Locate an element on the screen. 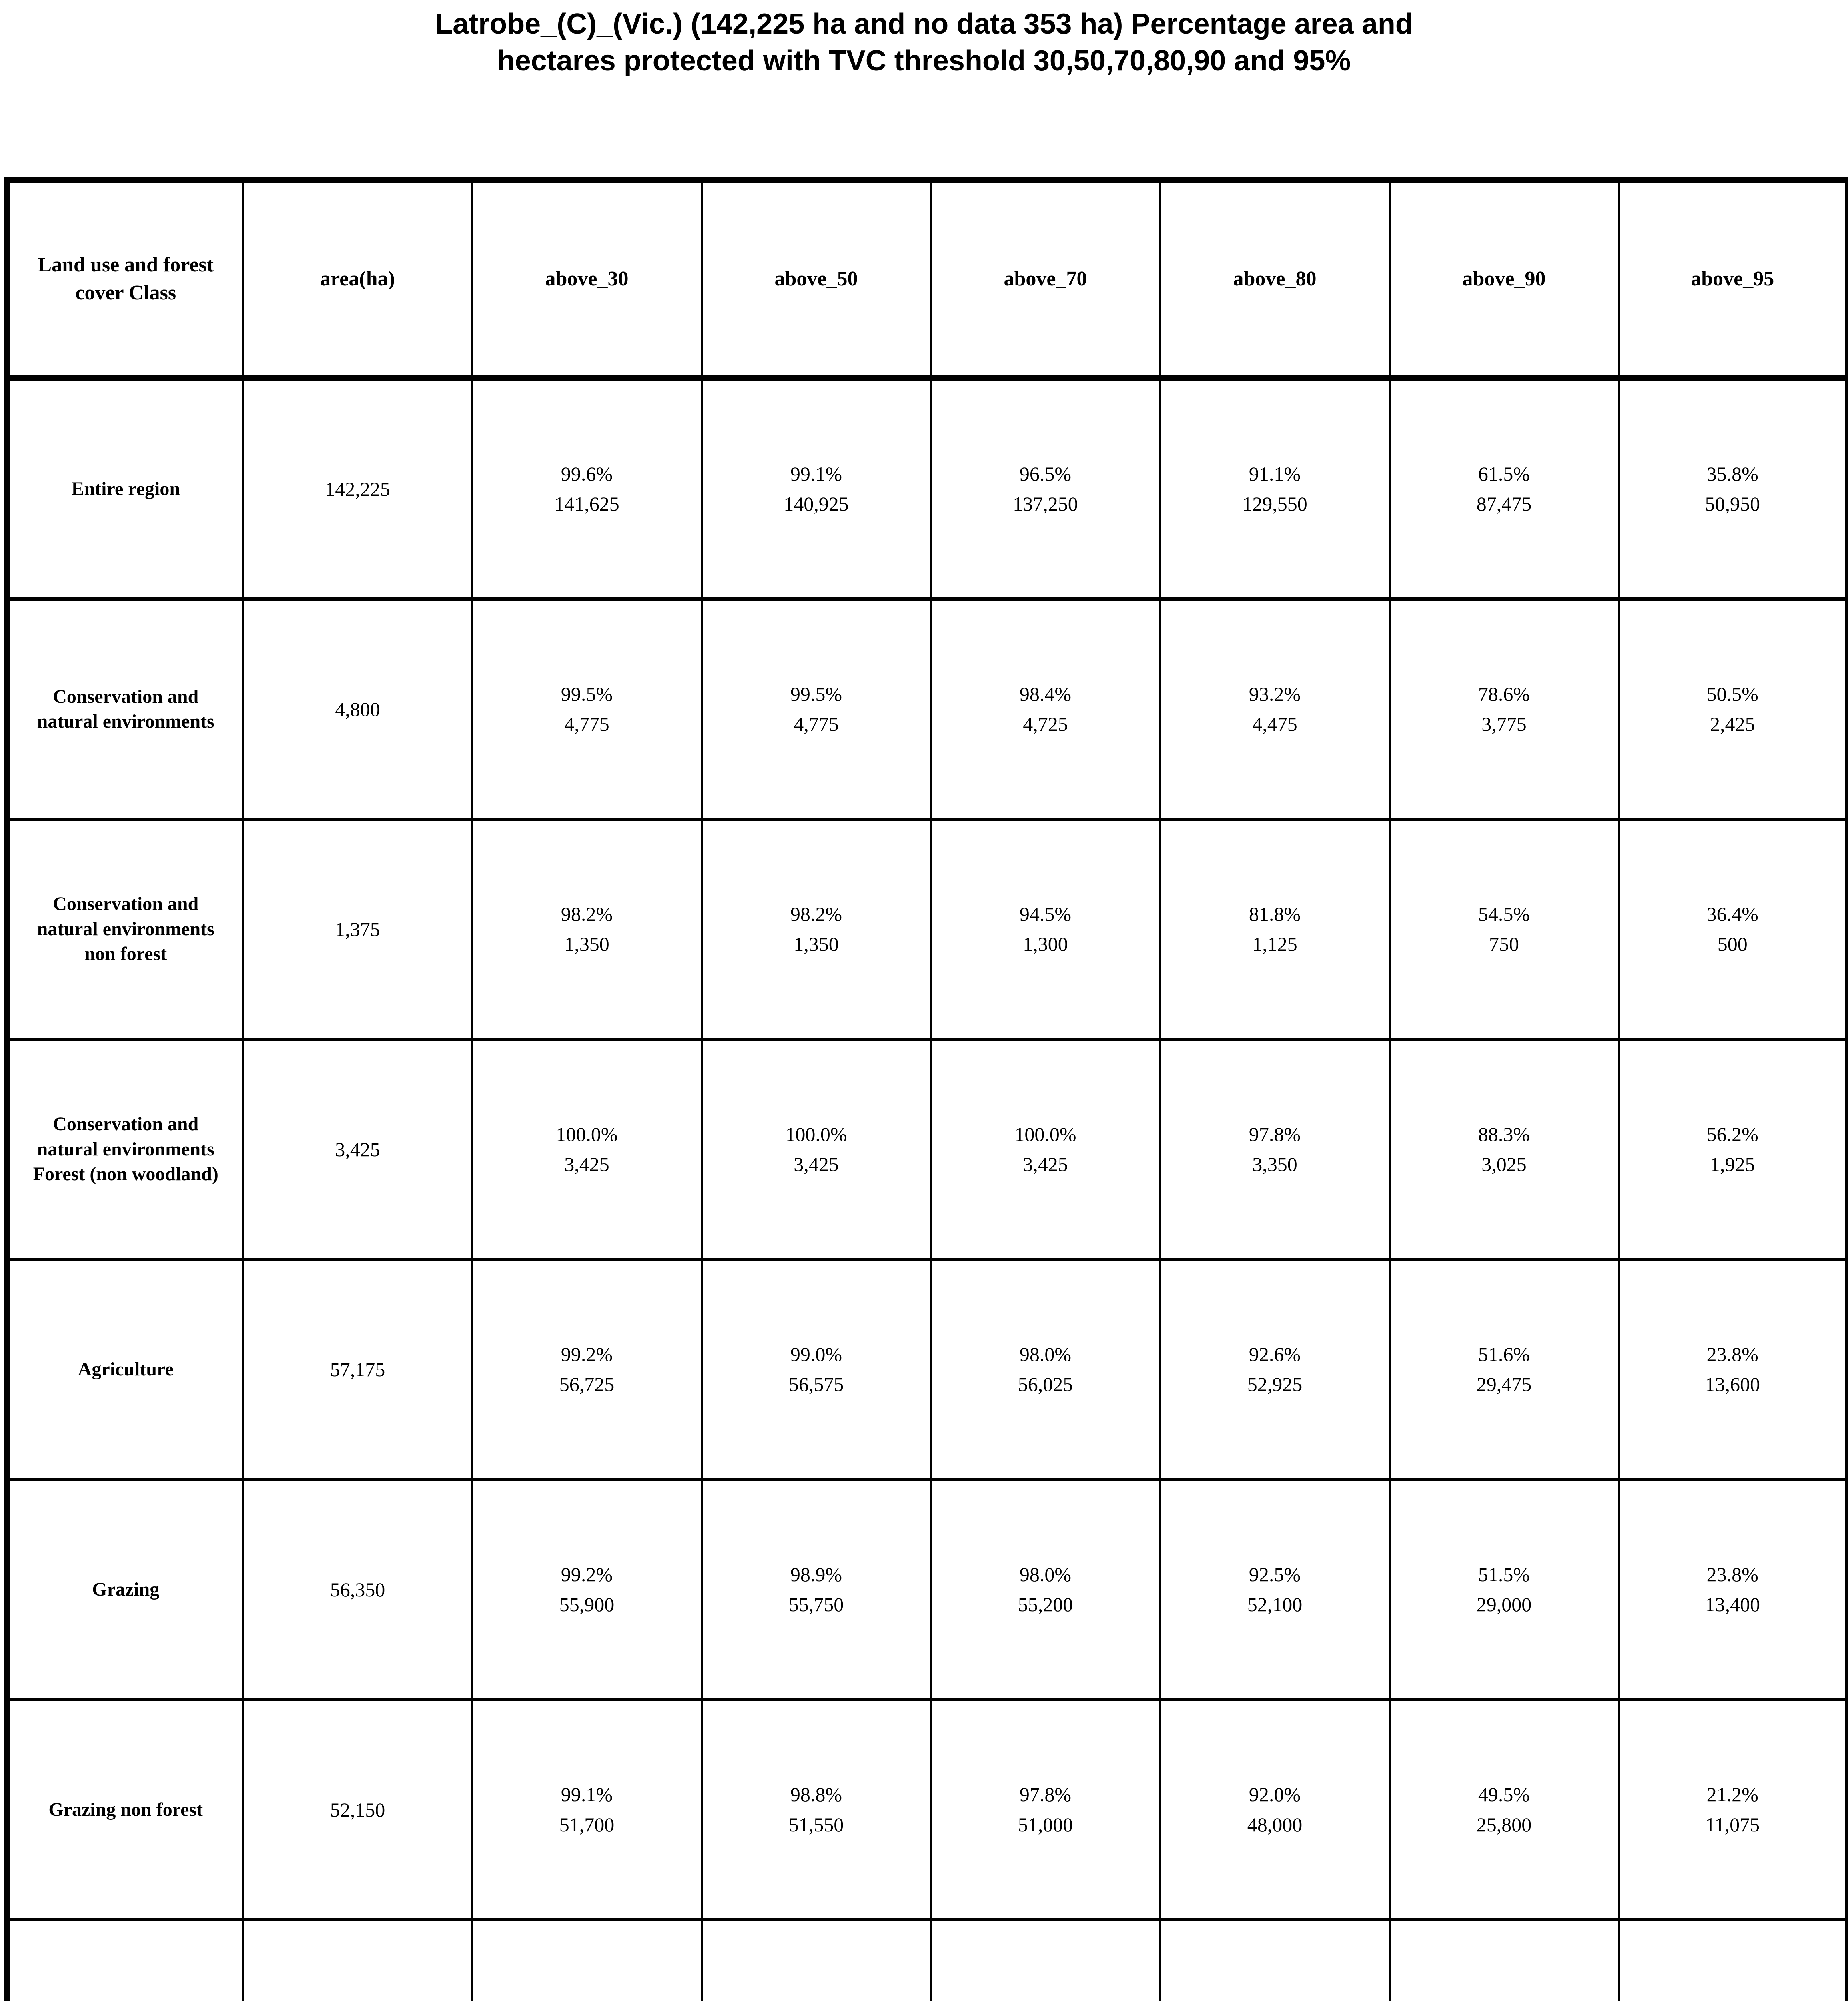 This screenshot has width=1848, height=2001. value-cell: 21.2% 11,075 is located at coordinates (1733, 1809).